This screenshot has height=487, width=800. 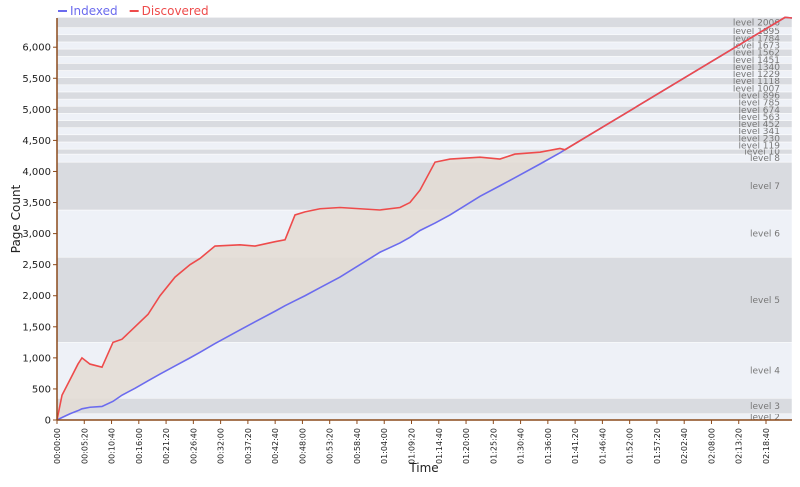 What do you see at coordinates (41, 389) in the screenshot?
I see `y-tick-label: 500` at bounding box center [41, 389].